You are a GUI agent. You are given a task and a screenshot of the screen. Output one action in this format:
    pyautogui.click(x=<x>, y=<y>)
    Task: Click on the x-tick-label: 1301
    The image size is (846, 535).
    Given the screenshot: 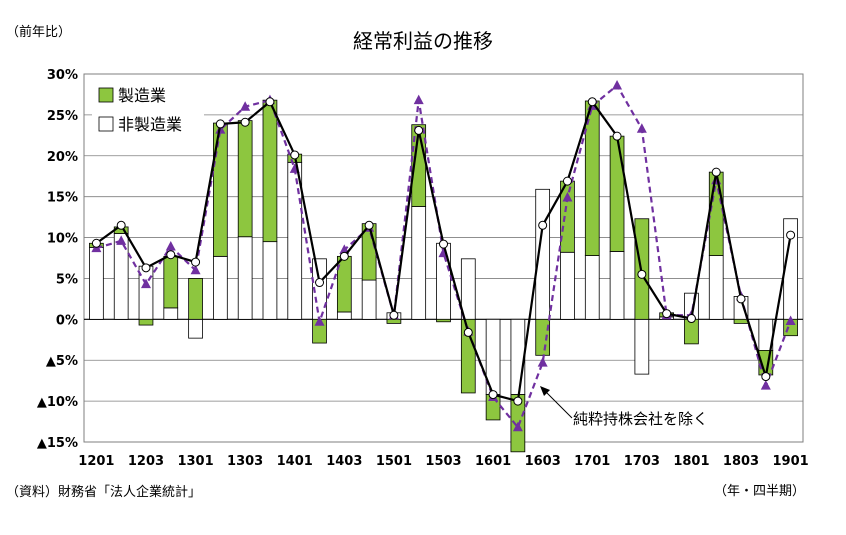 What is the action you would take?
    pyautogui.click(x=195, y=461)
    